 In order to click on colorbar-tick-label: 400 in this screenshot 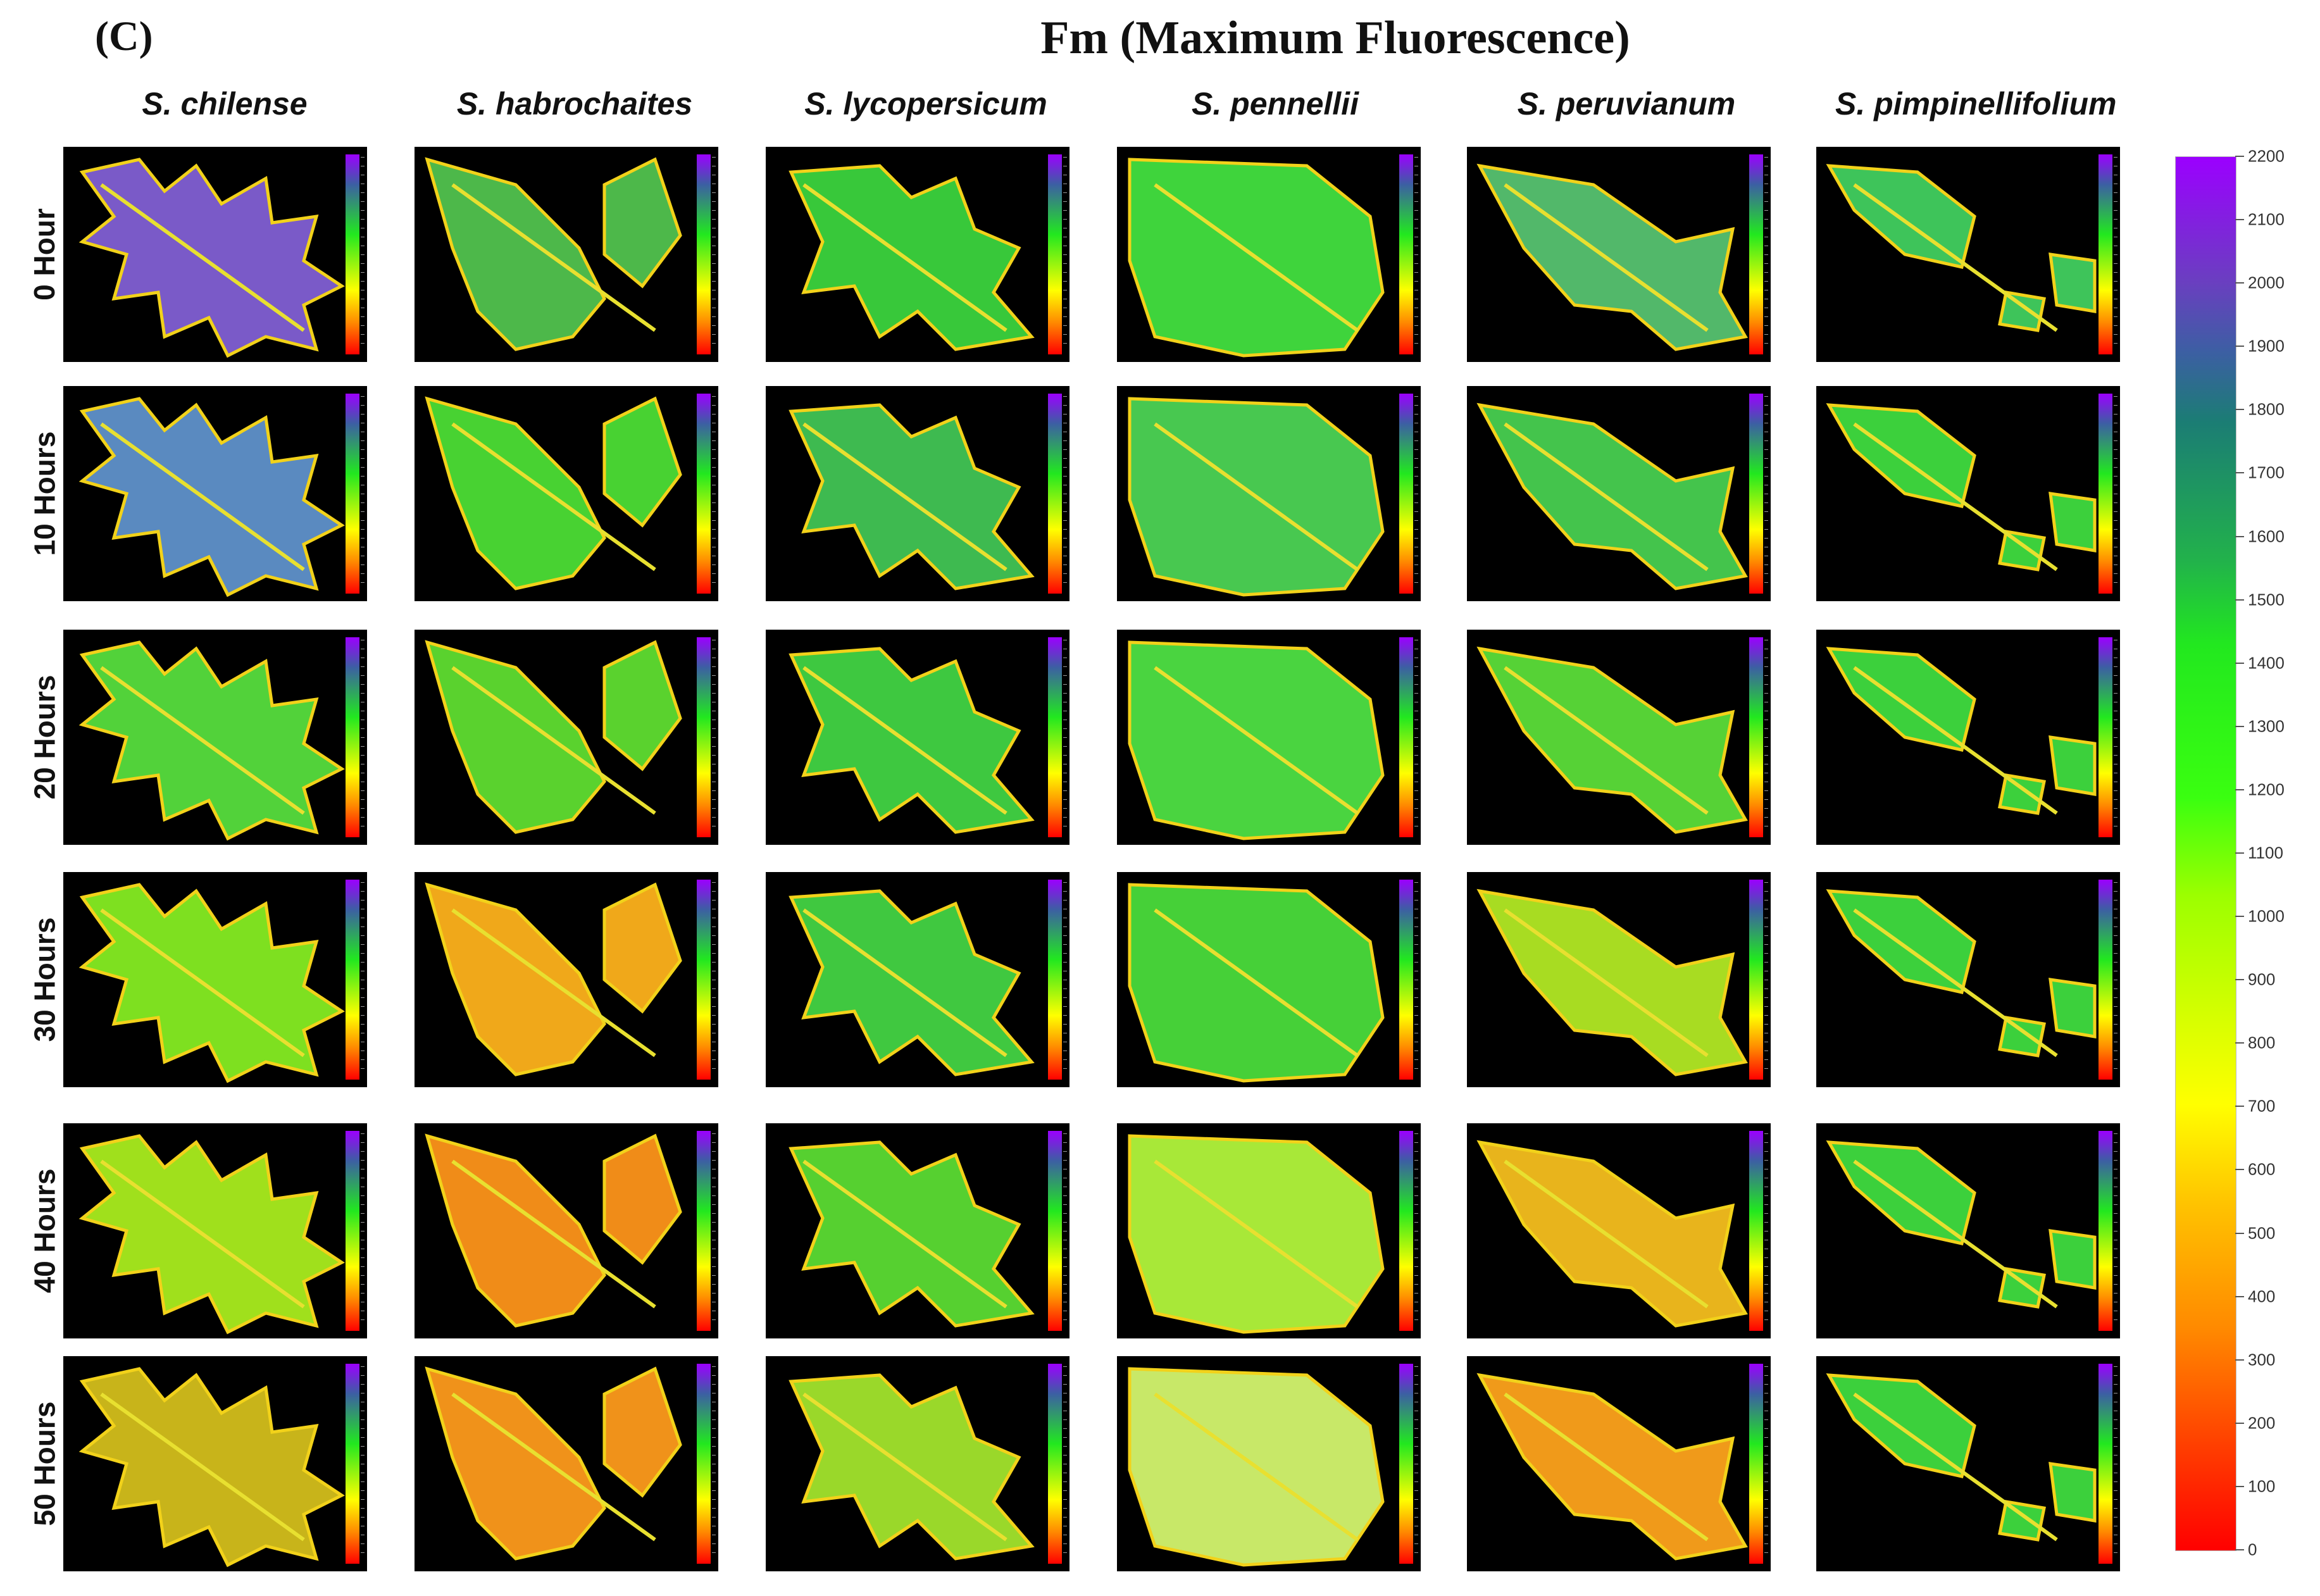, I will do `click(2262, 1296)`.